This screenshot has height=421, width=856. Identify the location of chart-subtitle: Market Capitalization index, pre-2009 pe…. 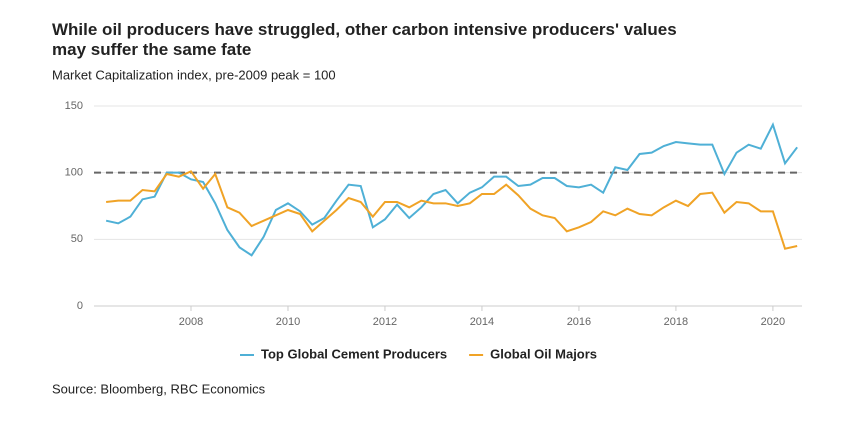
(194, 74).